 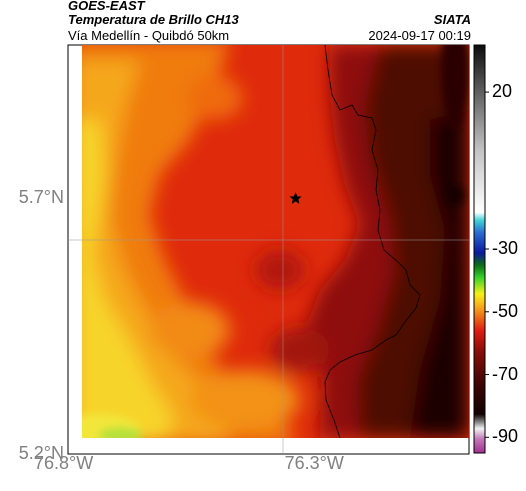 What do you see at coordinates (487, 264) in the screenshot?
I see `colorbar-tick-marks` at bounding box center [487, 264].